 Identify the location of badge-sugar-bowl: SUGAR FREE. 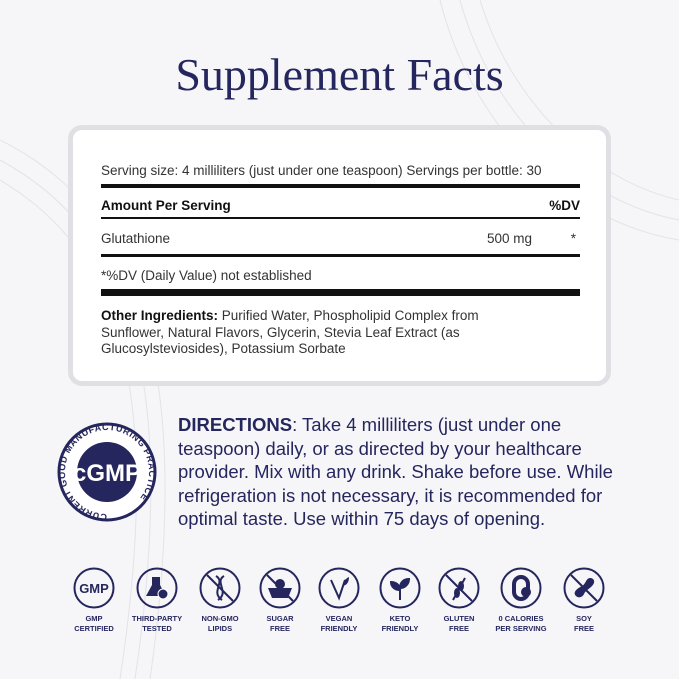
(280, 600).